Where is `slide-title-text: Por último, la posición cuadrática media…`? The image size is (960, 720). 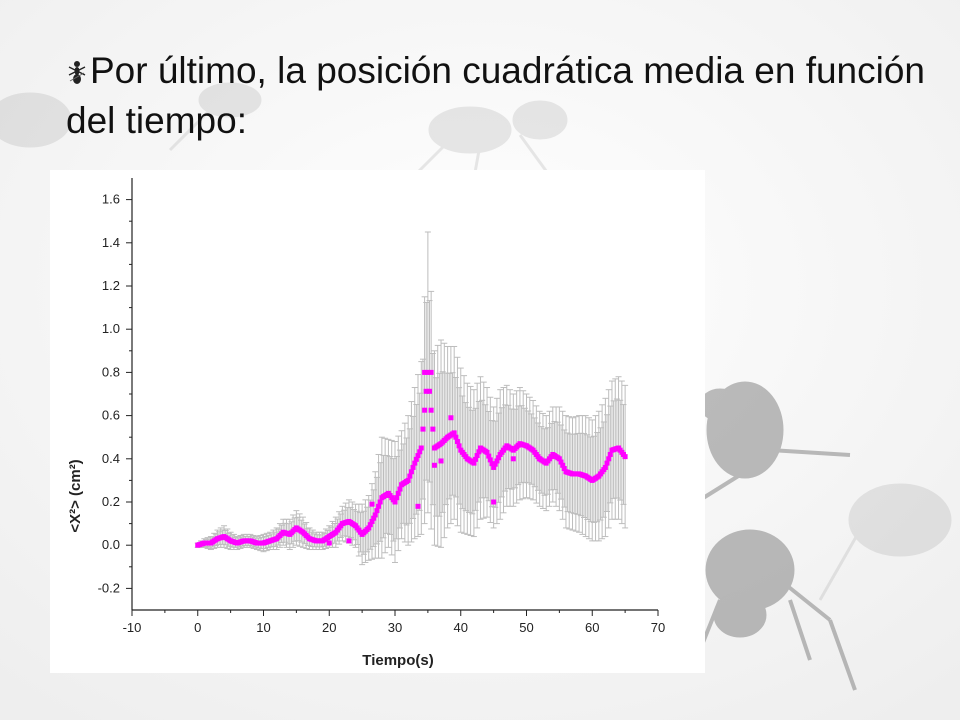 slide-title-text: Por último, la posición cuadrática media… is located at coordinates (496, 95).